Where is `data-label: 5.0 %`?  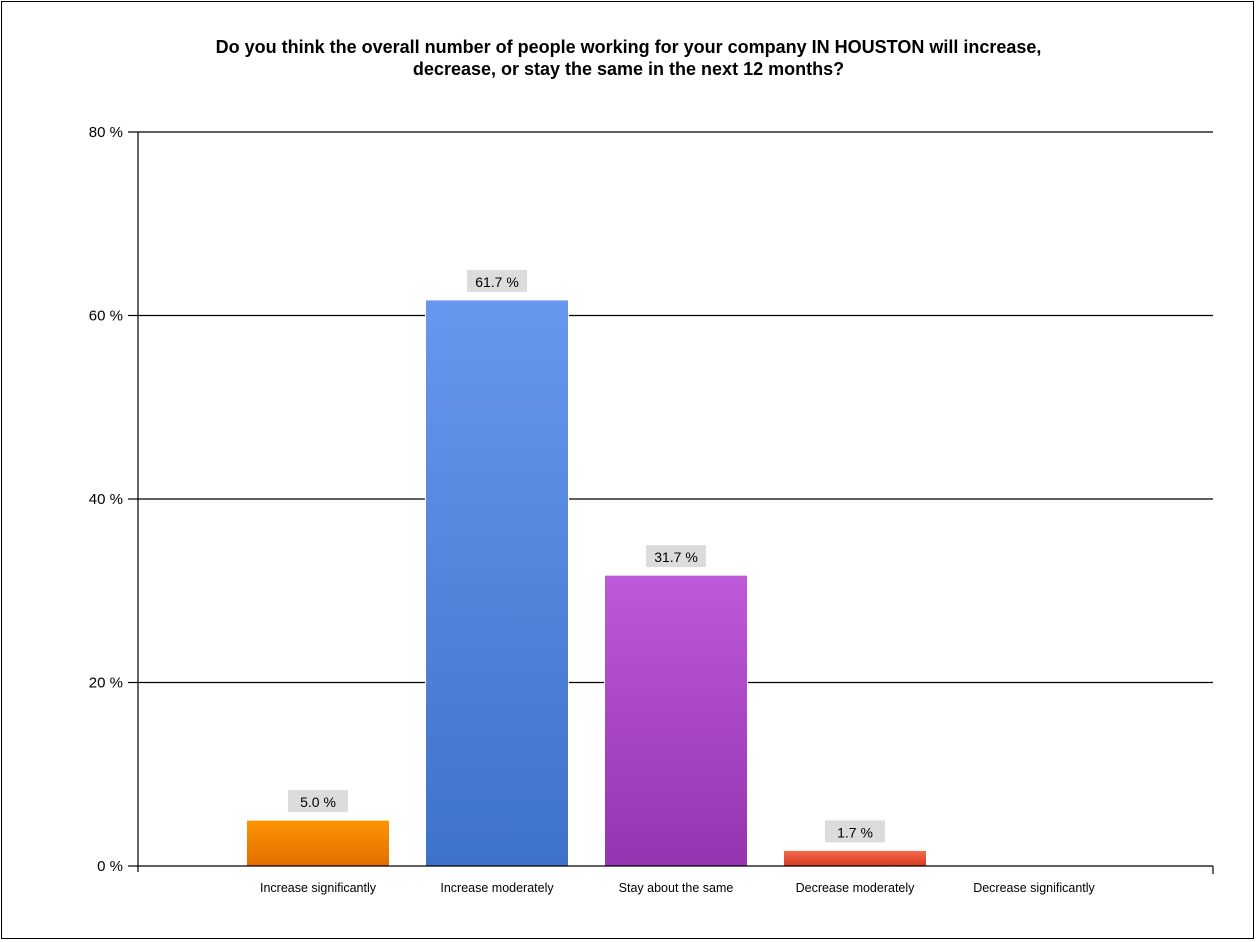 data-label: 5.0 % is located at coordinates (318, 802).